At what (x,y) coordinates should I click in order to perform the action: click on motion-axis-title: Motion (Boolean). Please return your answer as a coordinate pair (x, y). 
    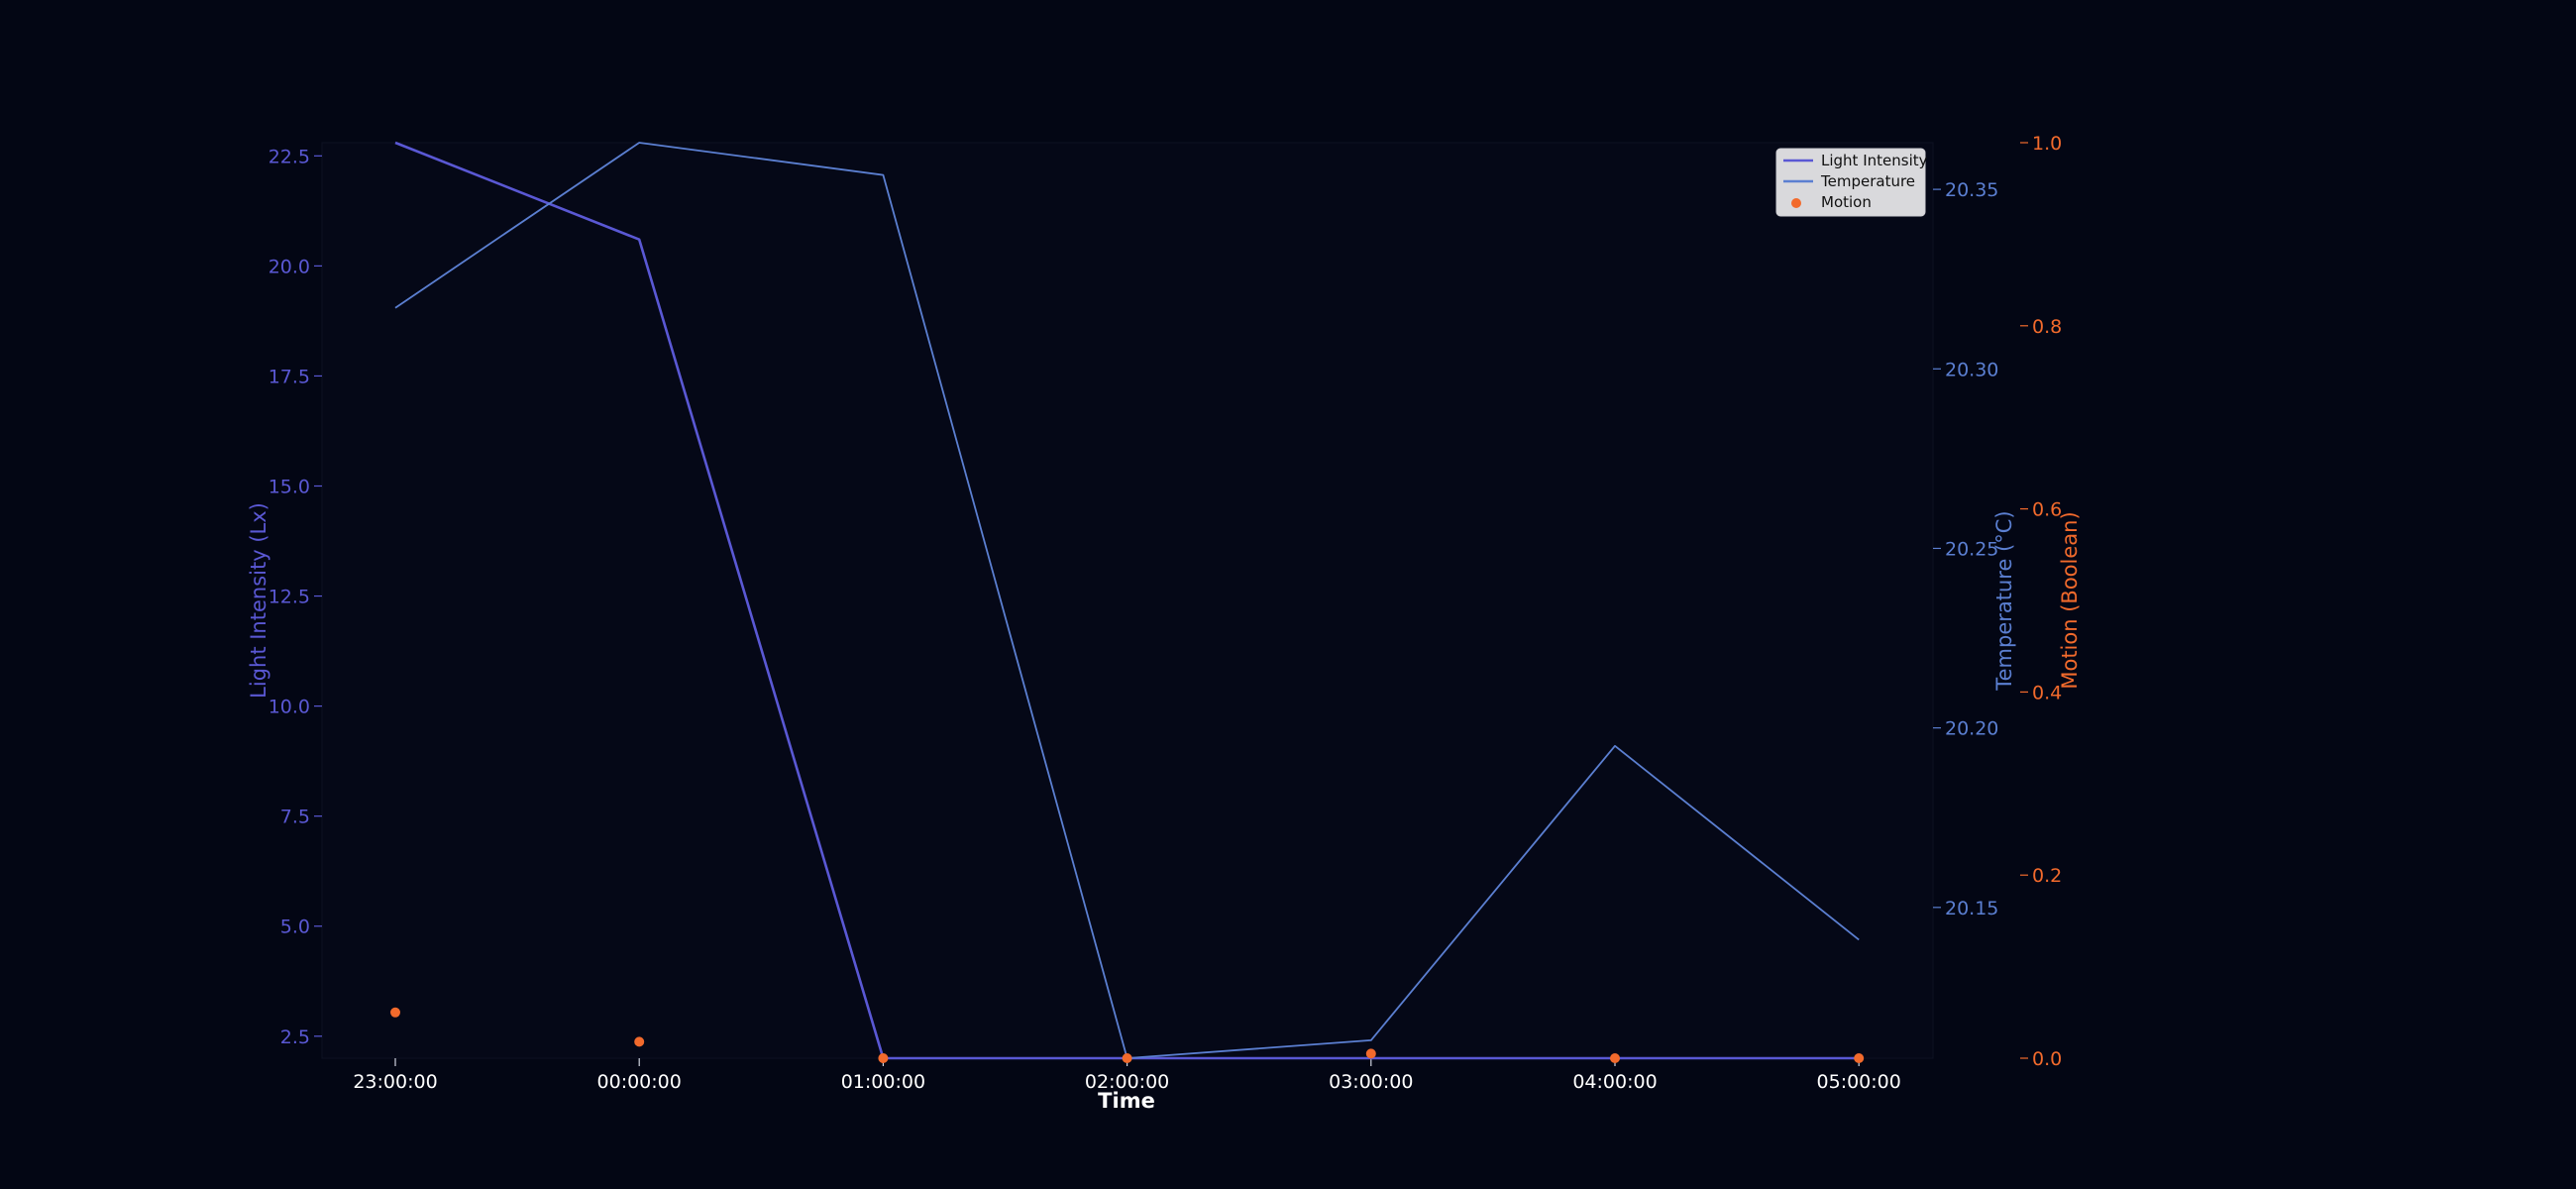
    Looking at the image, I should click on (2070, 600).